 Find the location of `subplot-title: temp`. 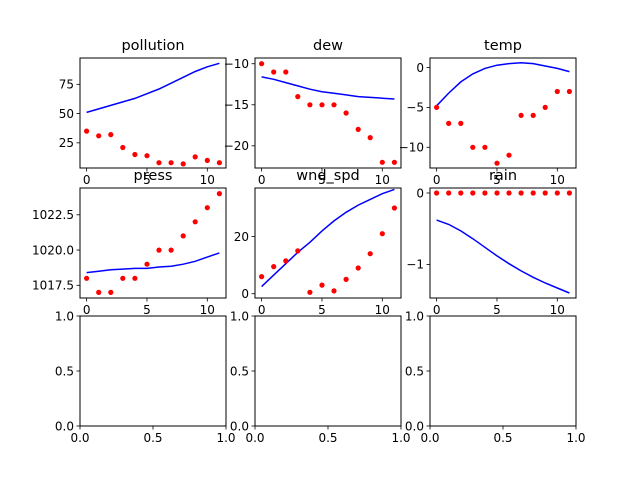

subplot-title: temp is located at coordinates (503, 46).